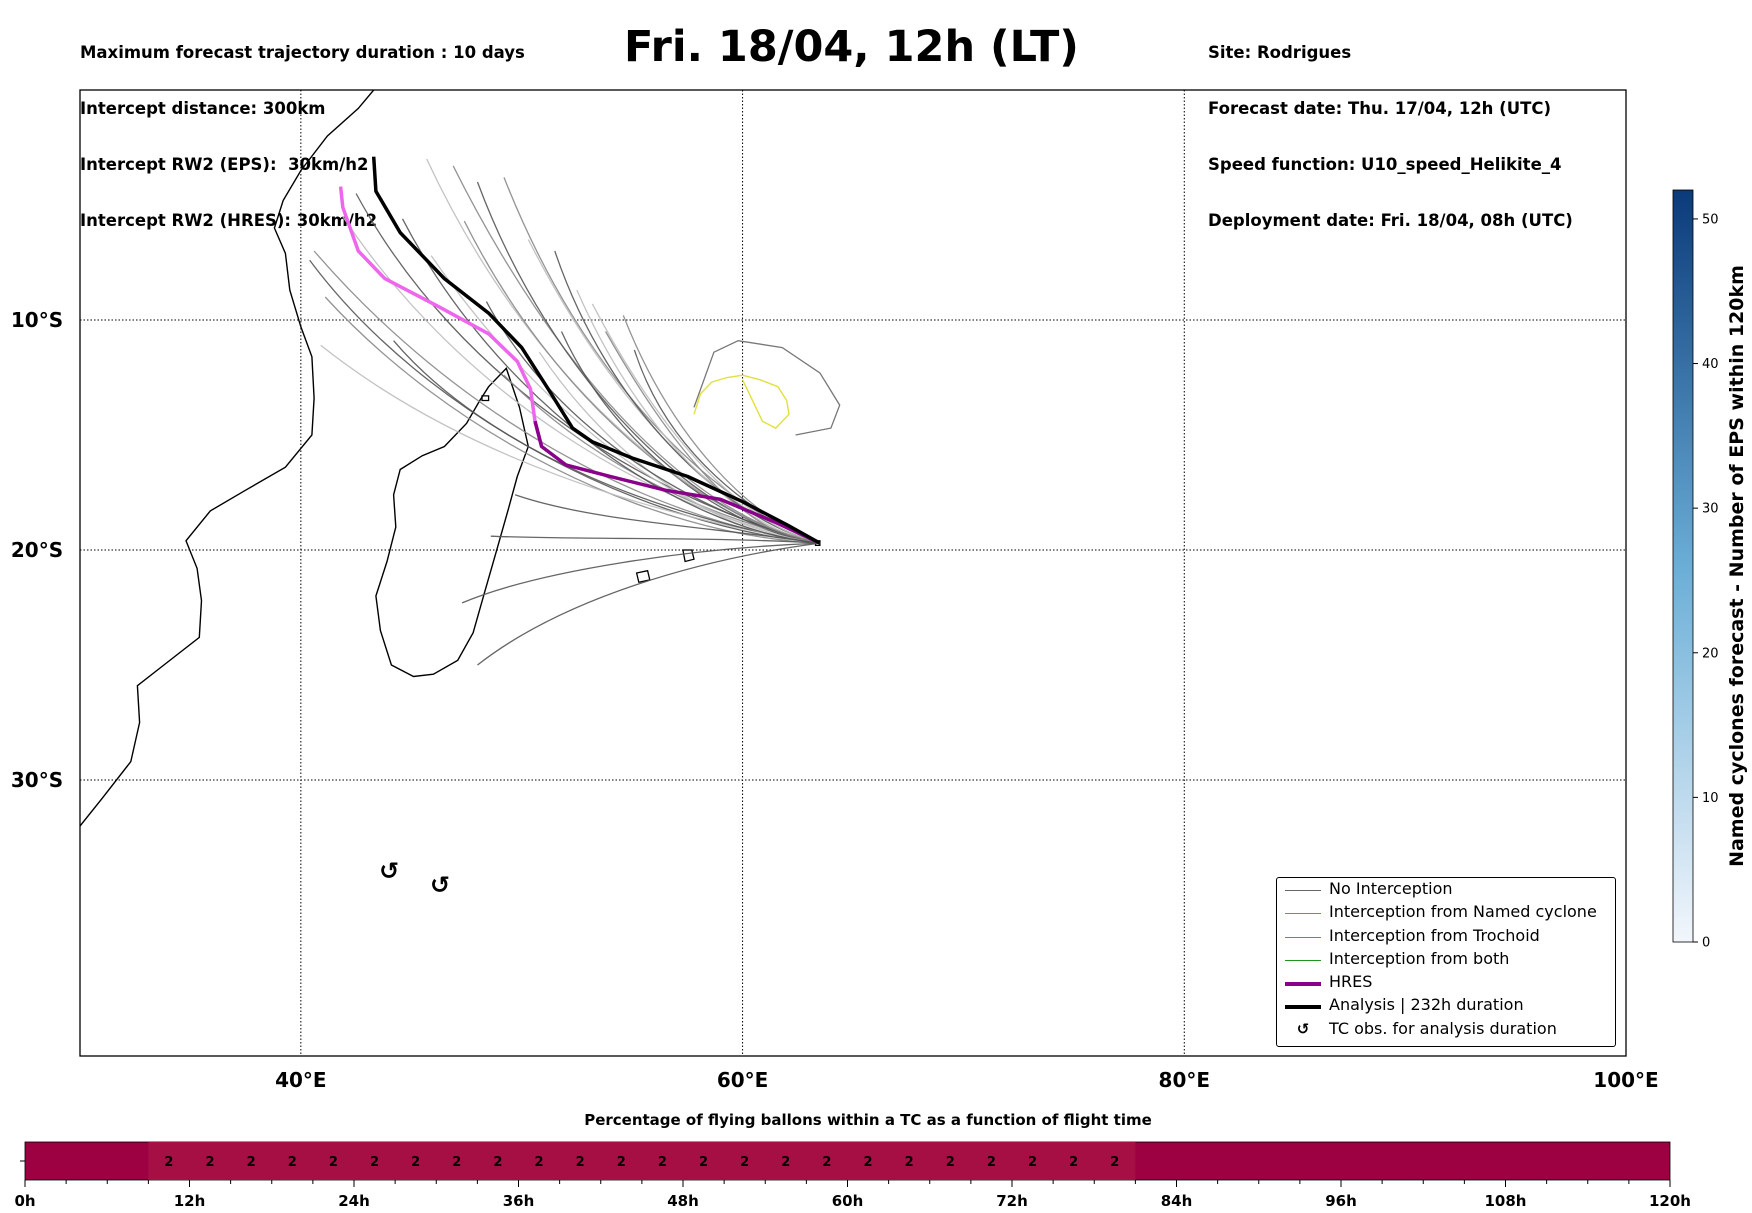 The image size is (1752, 1213). Describe the element at coordinates (1506, 1201) in the screenshot. I see `bar-hour-label: 108h` at that location.